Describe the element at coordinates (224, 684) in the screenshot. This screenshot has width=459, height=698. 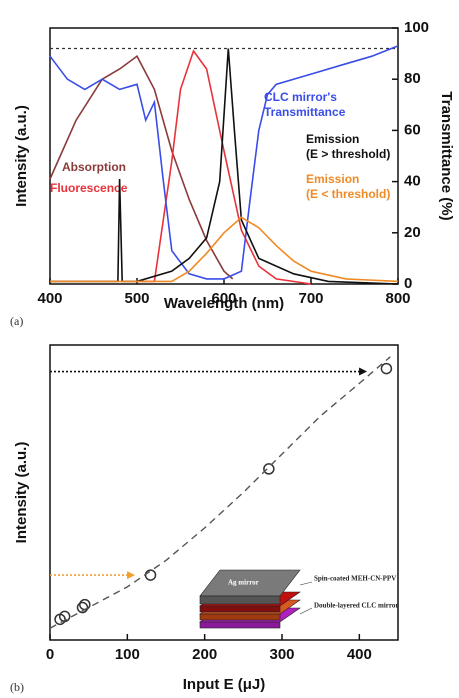
I see `x-axis-label: Input E (μJ)` at that location.